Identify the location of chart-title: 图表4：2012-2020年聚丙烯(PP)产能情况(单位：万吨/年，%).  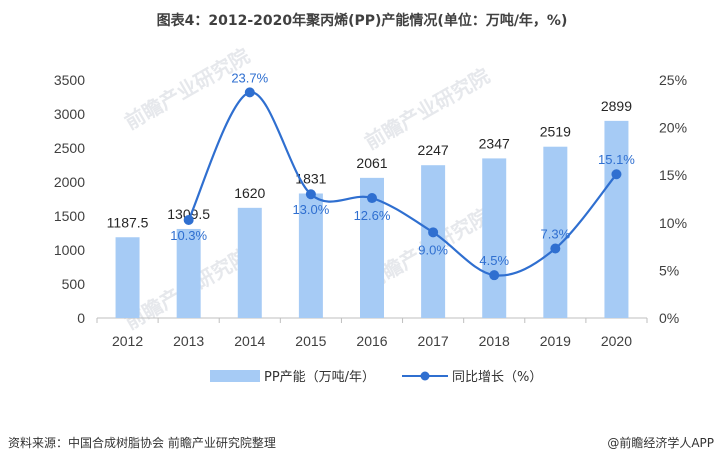
(362, 21).